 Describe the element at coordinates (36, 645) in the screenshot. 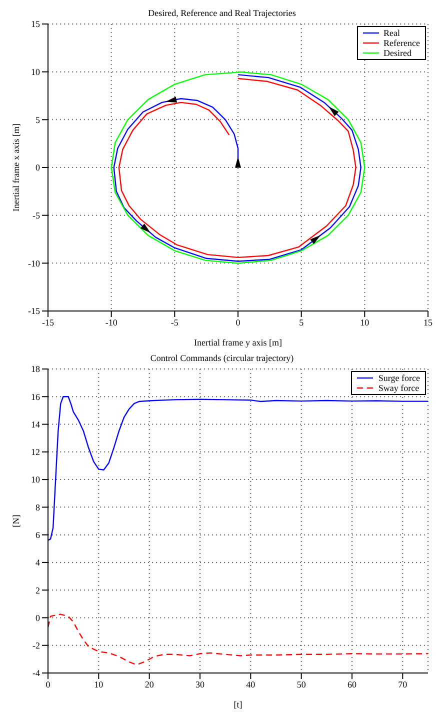

I see `y-tick-label: -2` at that location.